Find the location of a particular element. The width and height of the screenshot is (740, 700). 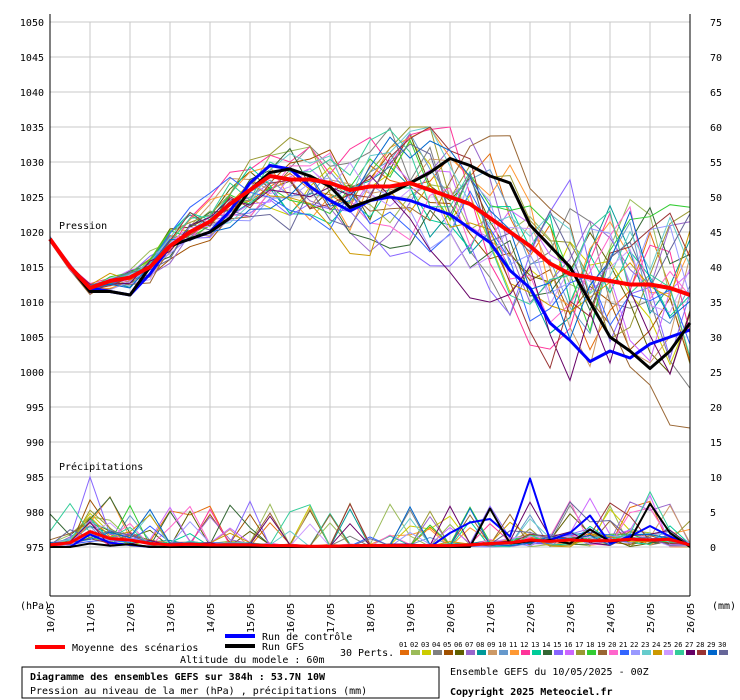

y-tick-label-pressure: 1030 is located at coordinates (32, 163).